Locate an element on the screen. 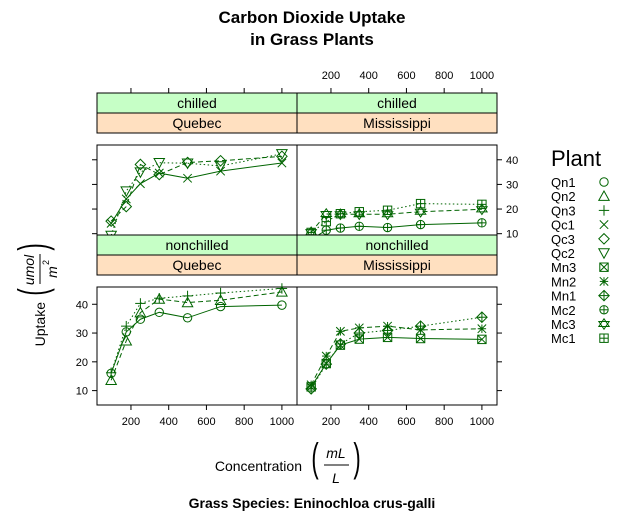 The image size is (626, 516). legend-marker-Mn3 is located at coordinates (604, 267).